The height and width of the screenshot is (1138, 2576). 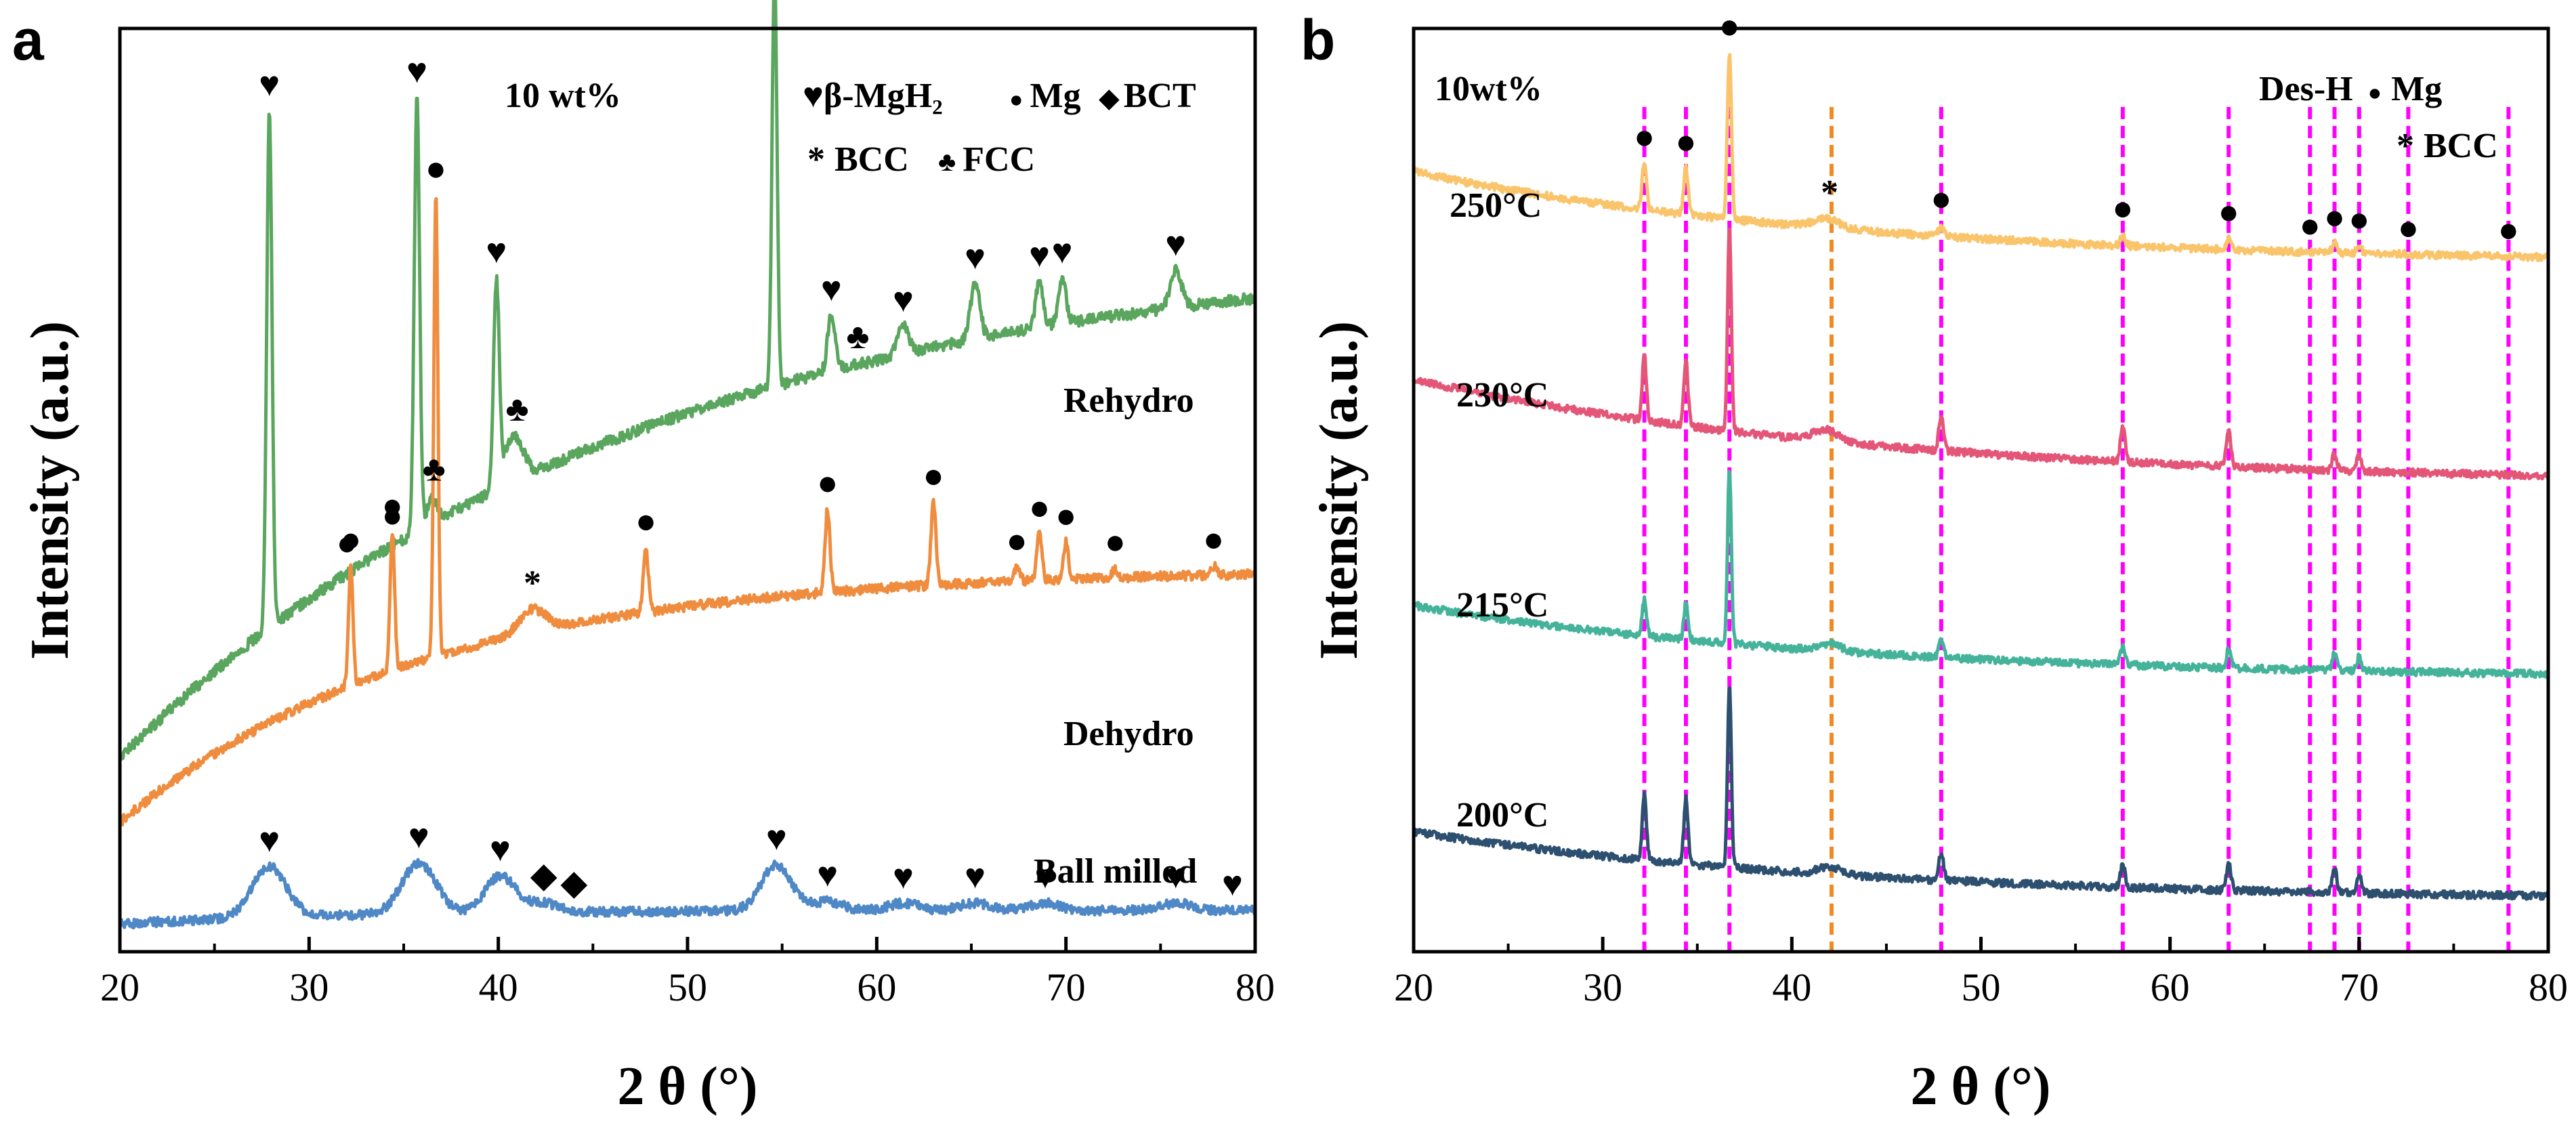 I want to click on peak-marker-heart-ball-milled-1: ♥, so click(x=418, y=837).